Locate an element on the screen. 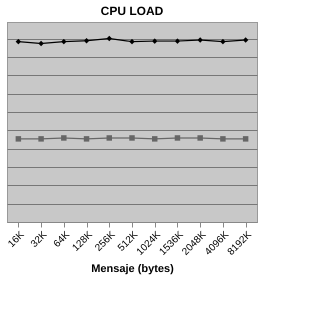 The height and width of the screenshot is (320, 320). chart-title: CPU LOAD is located at coordinates (132, 11).